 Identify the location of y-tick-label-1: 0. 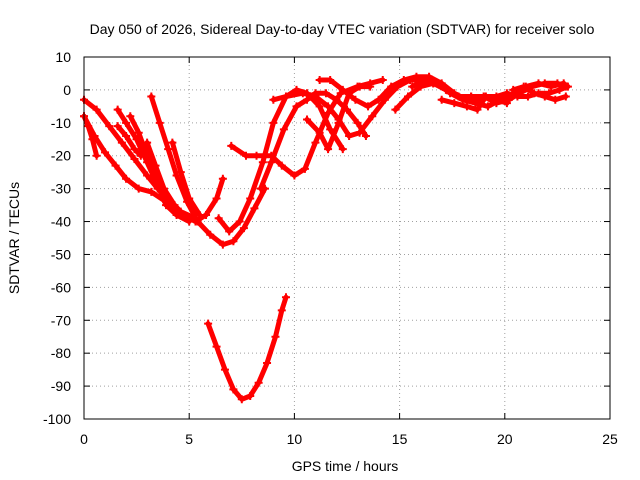
(67, 90).